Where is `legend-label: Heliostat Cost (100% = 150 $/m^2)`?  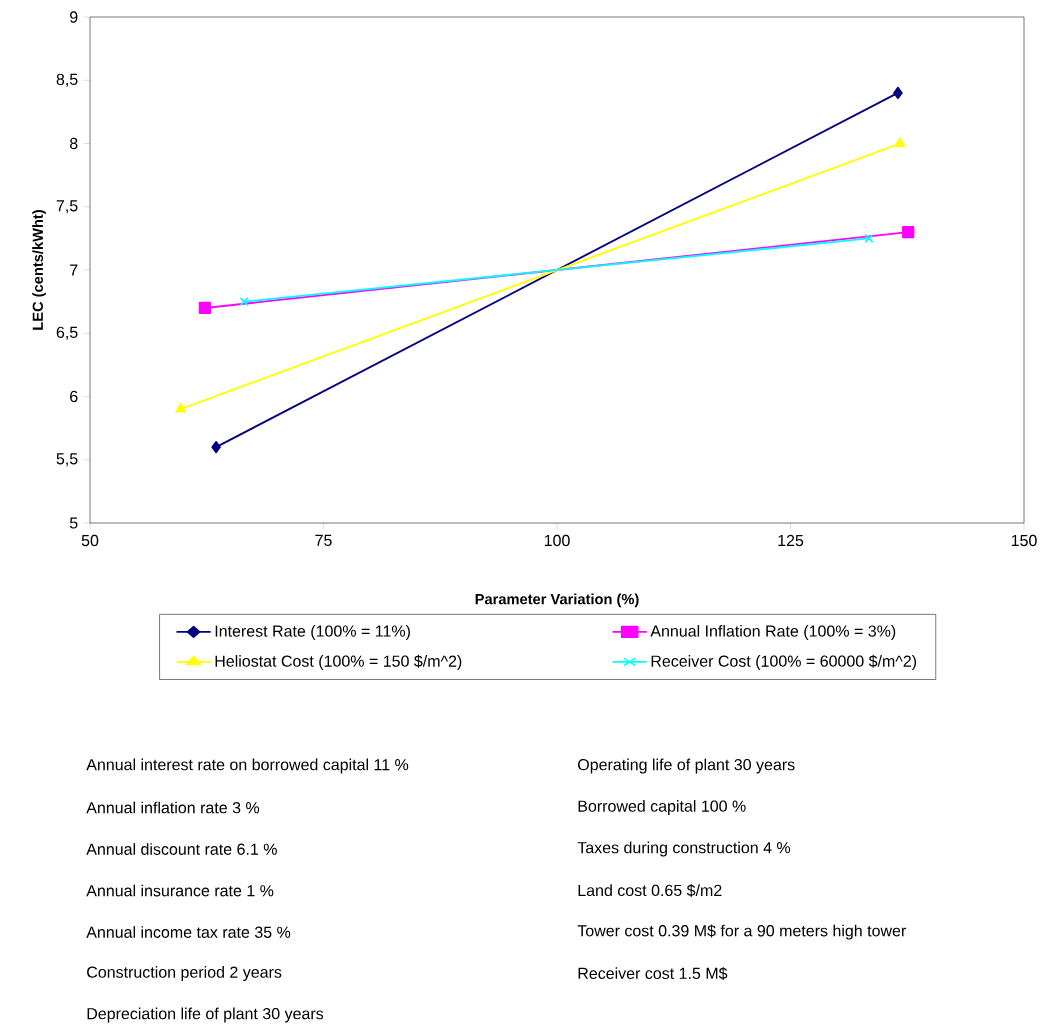
legend-label: Heliostat Cost (100% = 150 $/m^2) is located at coordinates (338, 662).